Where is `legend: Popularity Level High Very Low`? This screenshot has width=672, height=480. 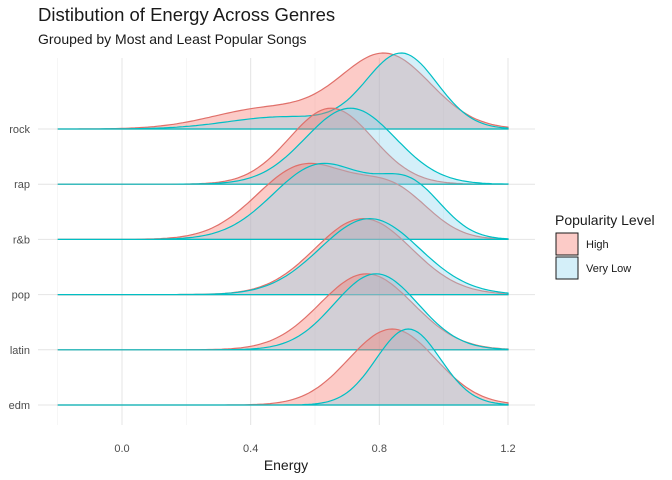 legend: Popularity Level High Very Low is located at coordinates (605, 246).